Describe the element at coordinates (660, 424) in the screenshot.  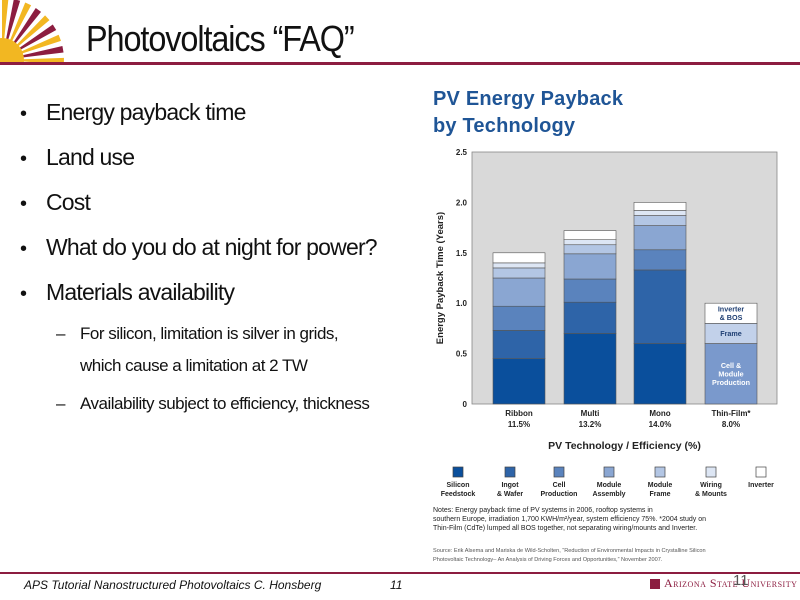
I see `category-efficiency-label: 14.0%` at that location.